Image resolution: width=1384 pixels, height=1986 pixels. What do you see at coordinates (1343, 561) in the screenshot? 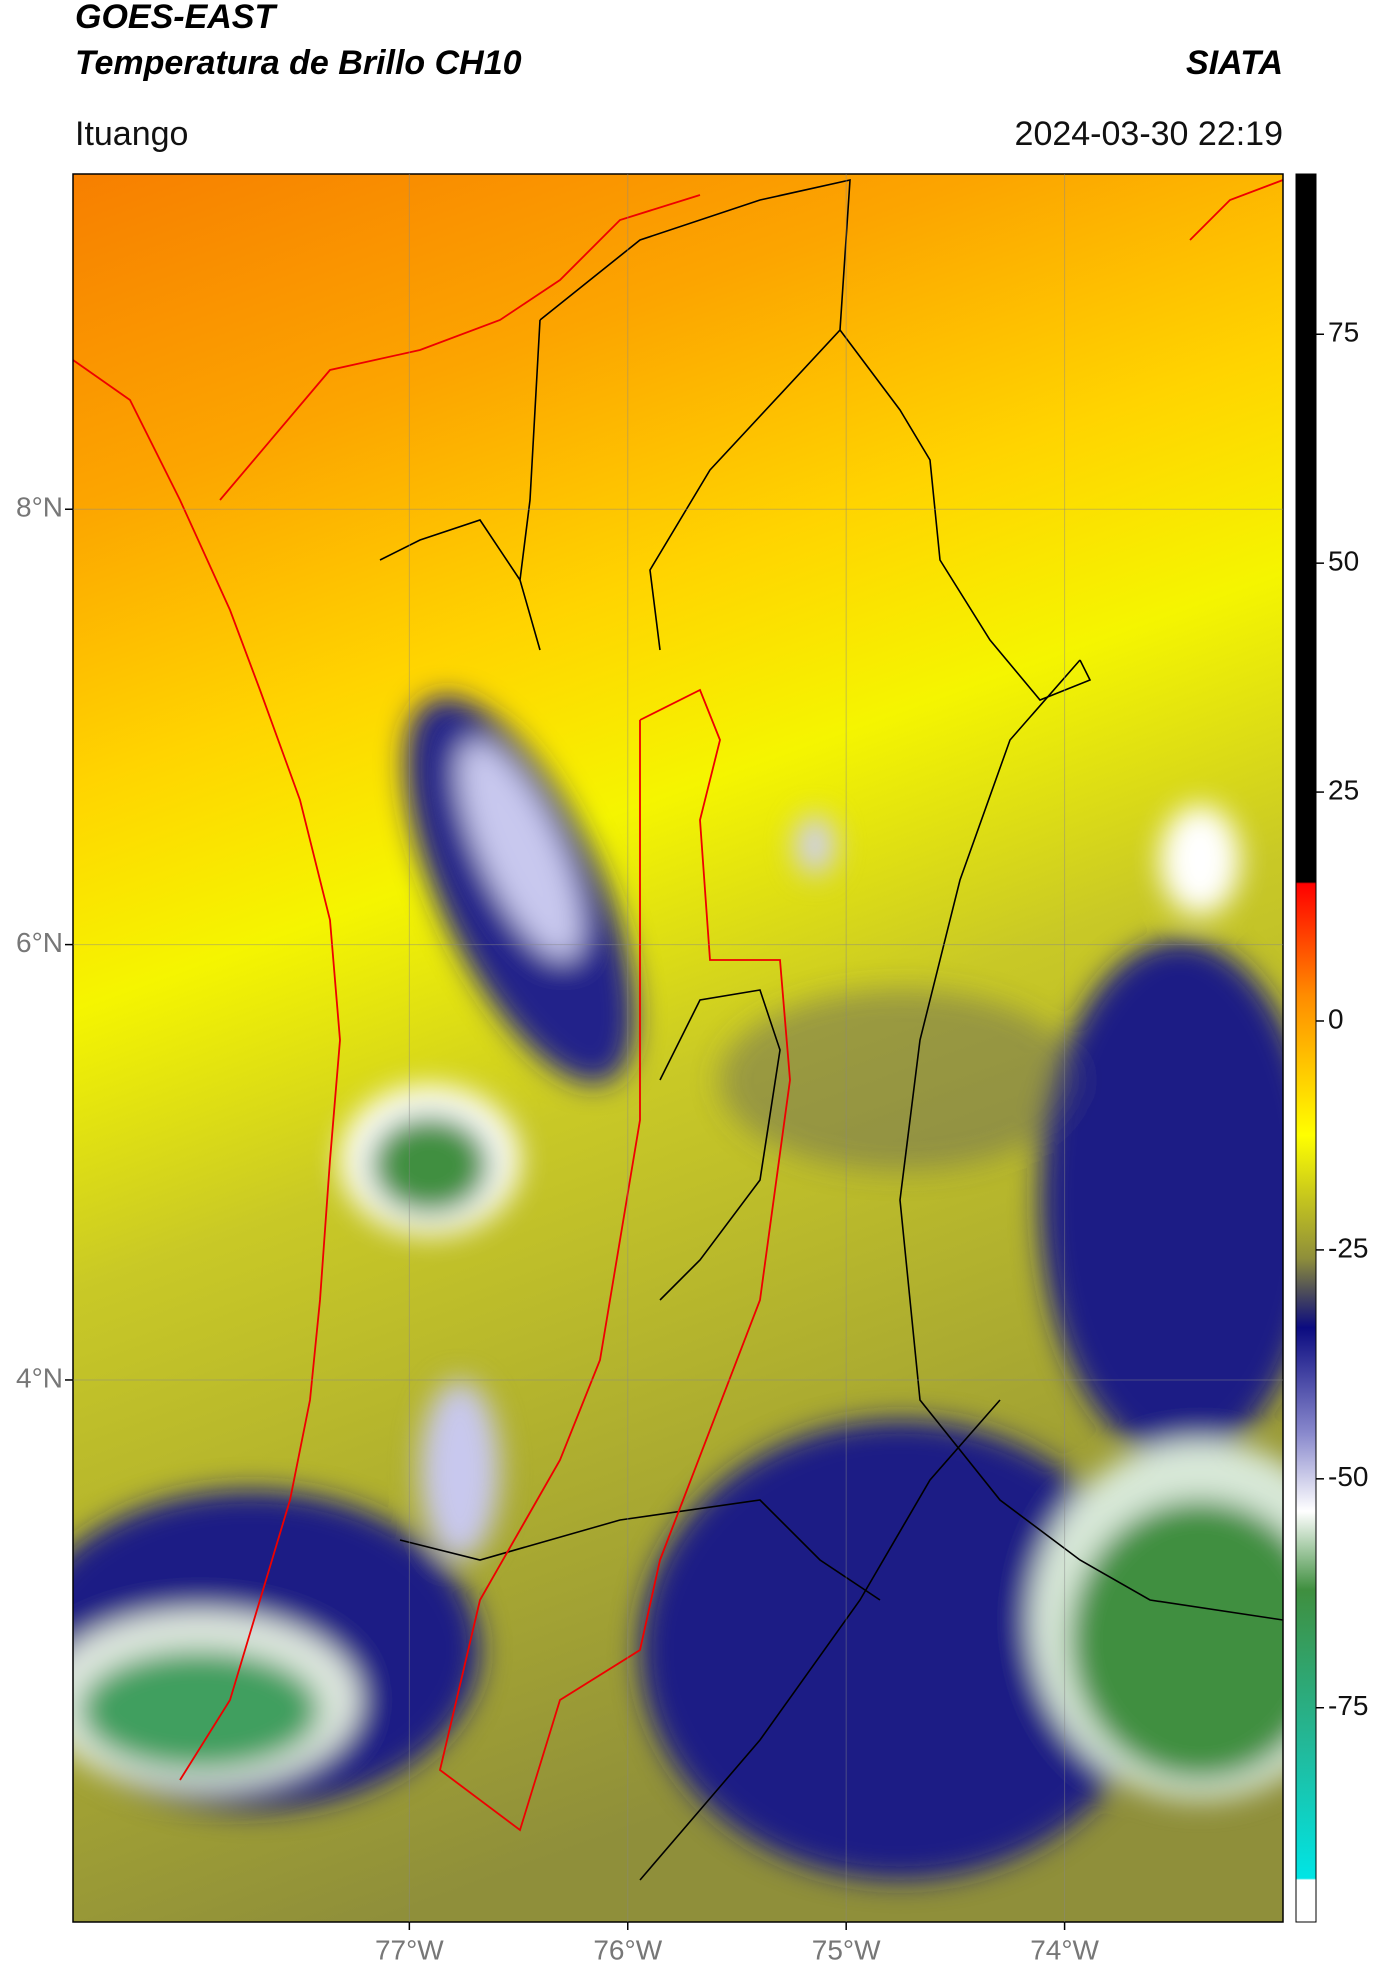
I see `colorbar-tick-label: 50` at bounding box center [1343, 561].